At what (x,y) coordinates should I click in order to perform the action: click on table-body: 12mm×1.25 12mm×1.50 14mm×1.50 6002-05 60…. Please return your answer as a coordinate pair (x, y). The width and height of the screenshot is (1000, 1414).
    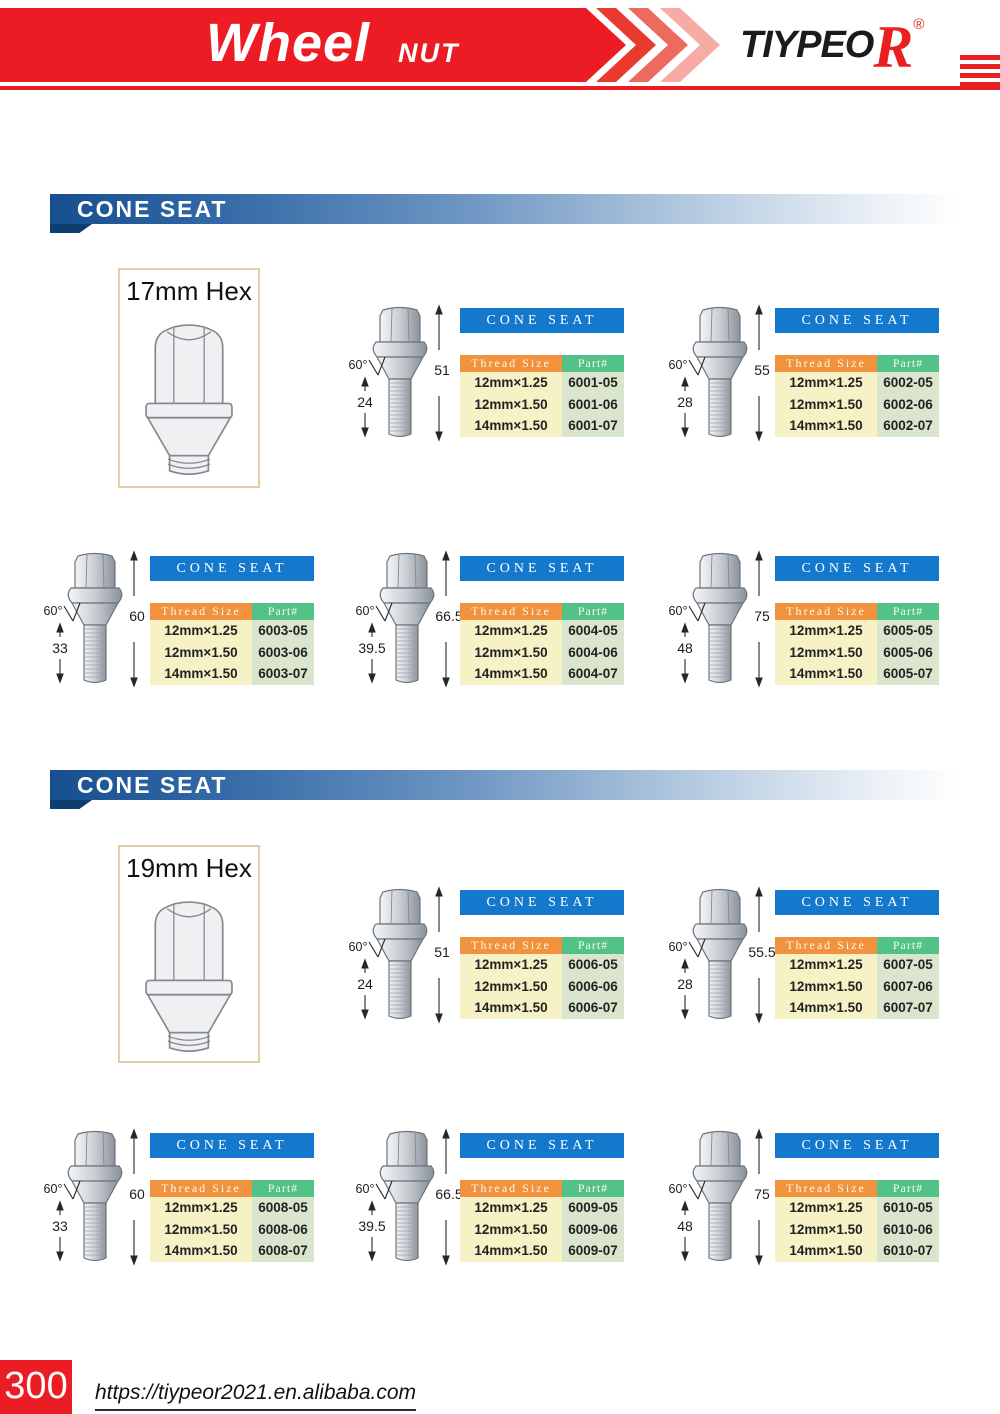
    Looking at the image, I should click on (857, 404).